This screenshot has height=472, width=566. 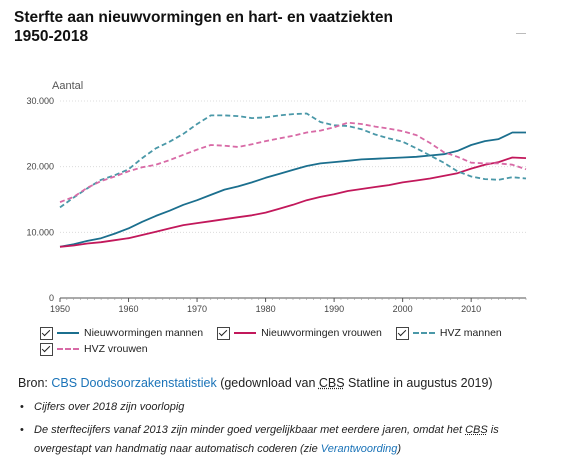 What do you see at coordinates (68, 333) in the screenshot?
I see `legend-swatch-solid-blue` at bounding box center [68, 333].